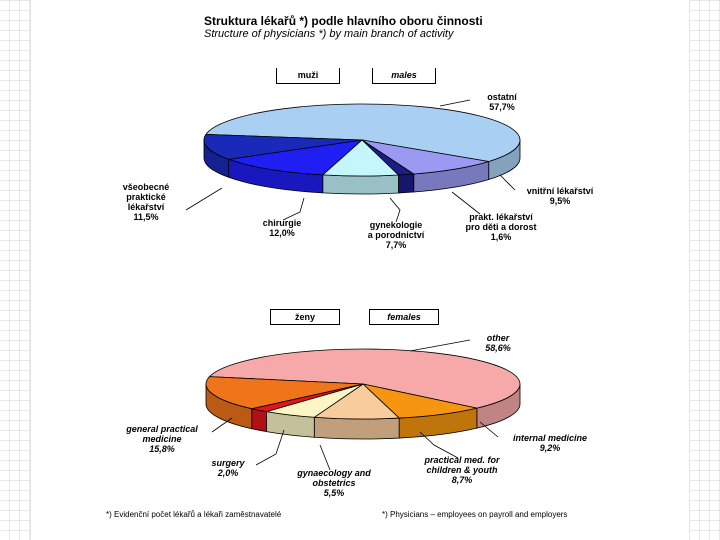  Describe the element at coordinates (363, 132) in the screenshot. I see `males-slice-ostatni` at that location.